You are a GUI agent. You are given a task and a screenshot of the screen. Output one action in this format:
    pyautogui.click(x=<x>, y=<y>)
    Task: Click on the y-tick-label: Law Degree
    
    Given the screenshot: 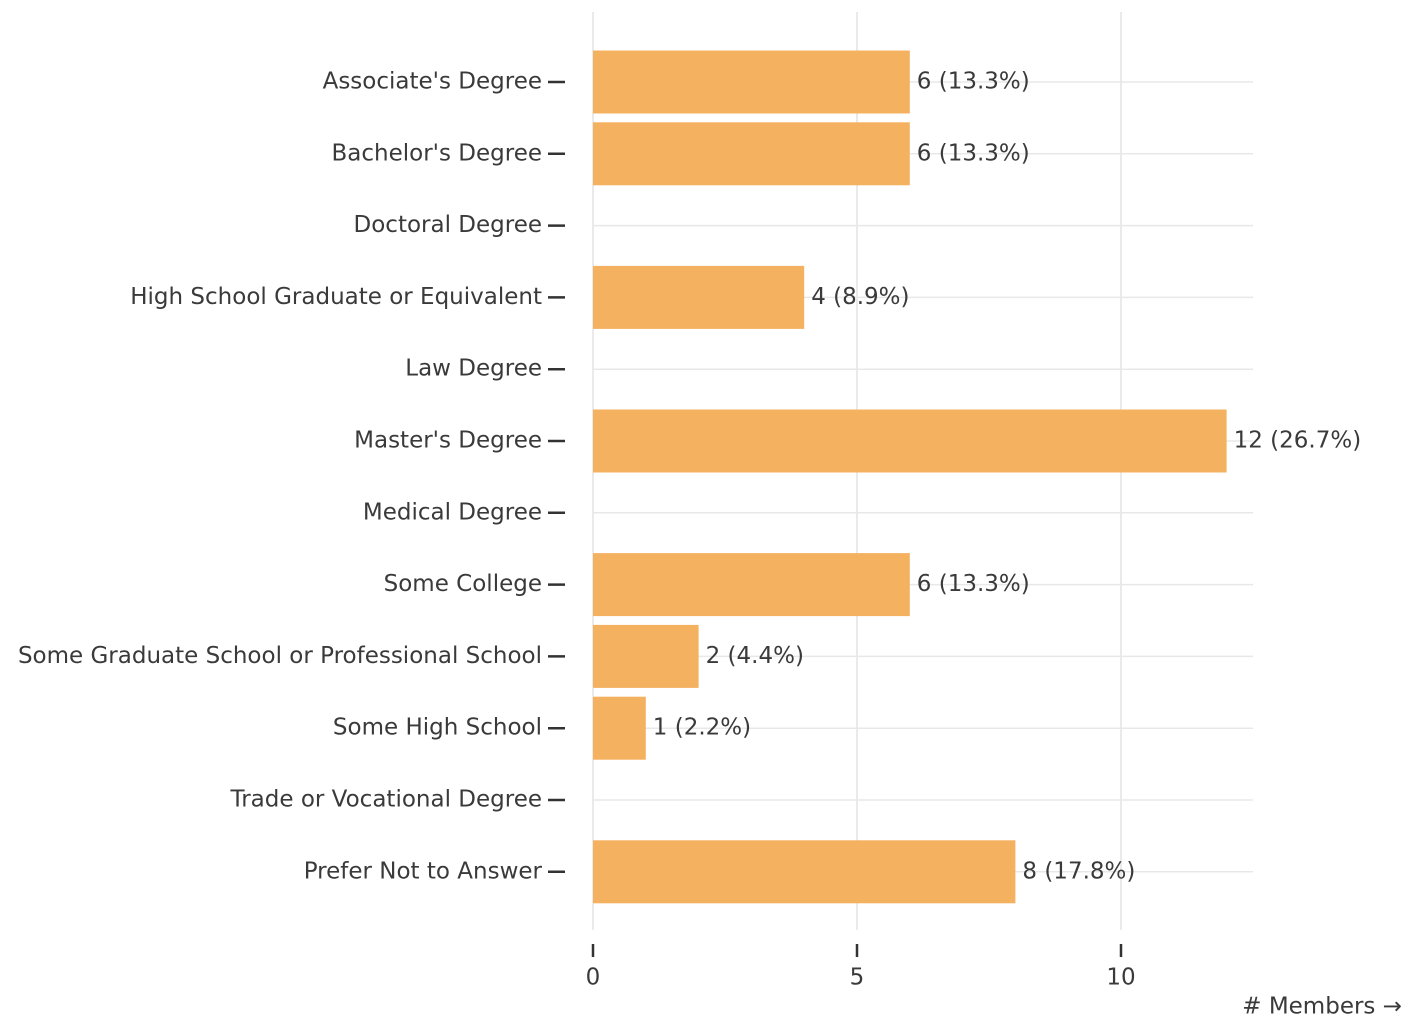 What is the action you would take?
    pyautogui.click(x=473, y=369)
    